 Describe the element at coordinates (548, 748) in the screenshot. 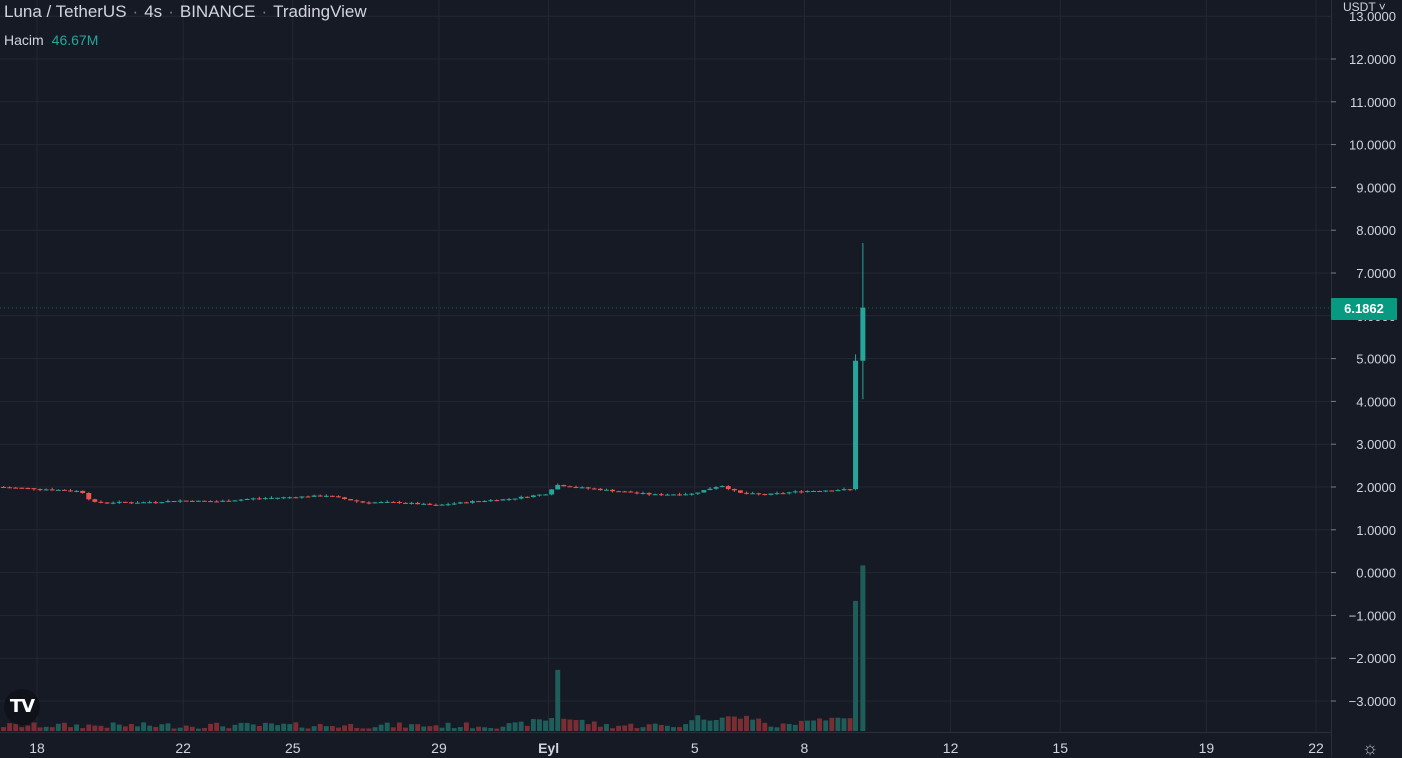

I see `x-tick-label: Eyl` at that location.